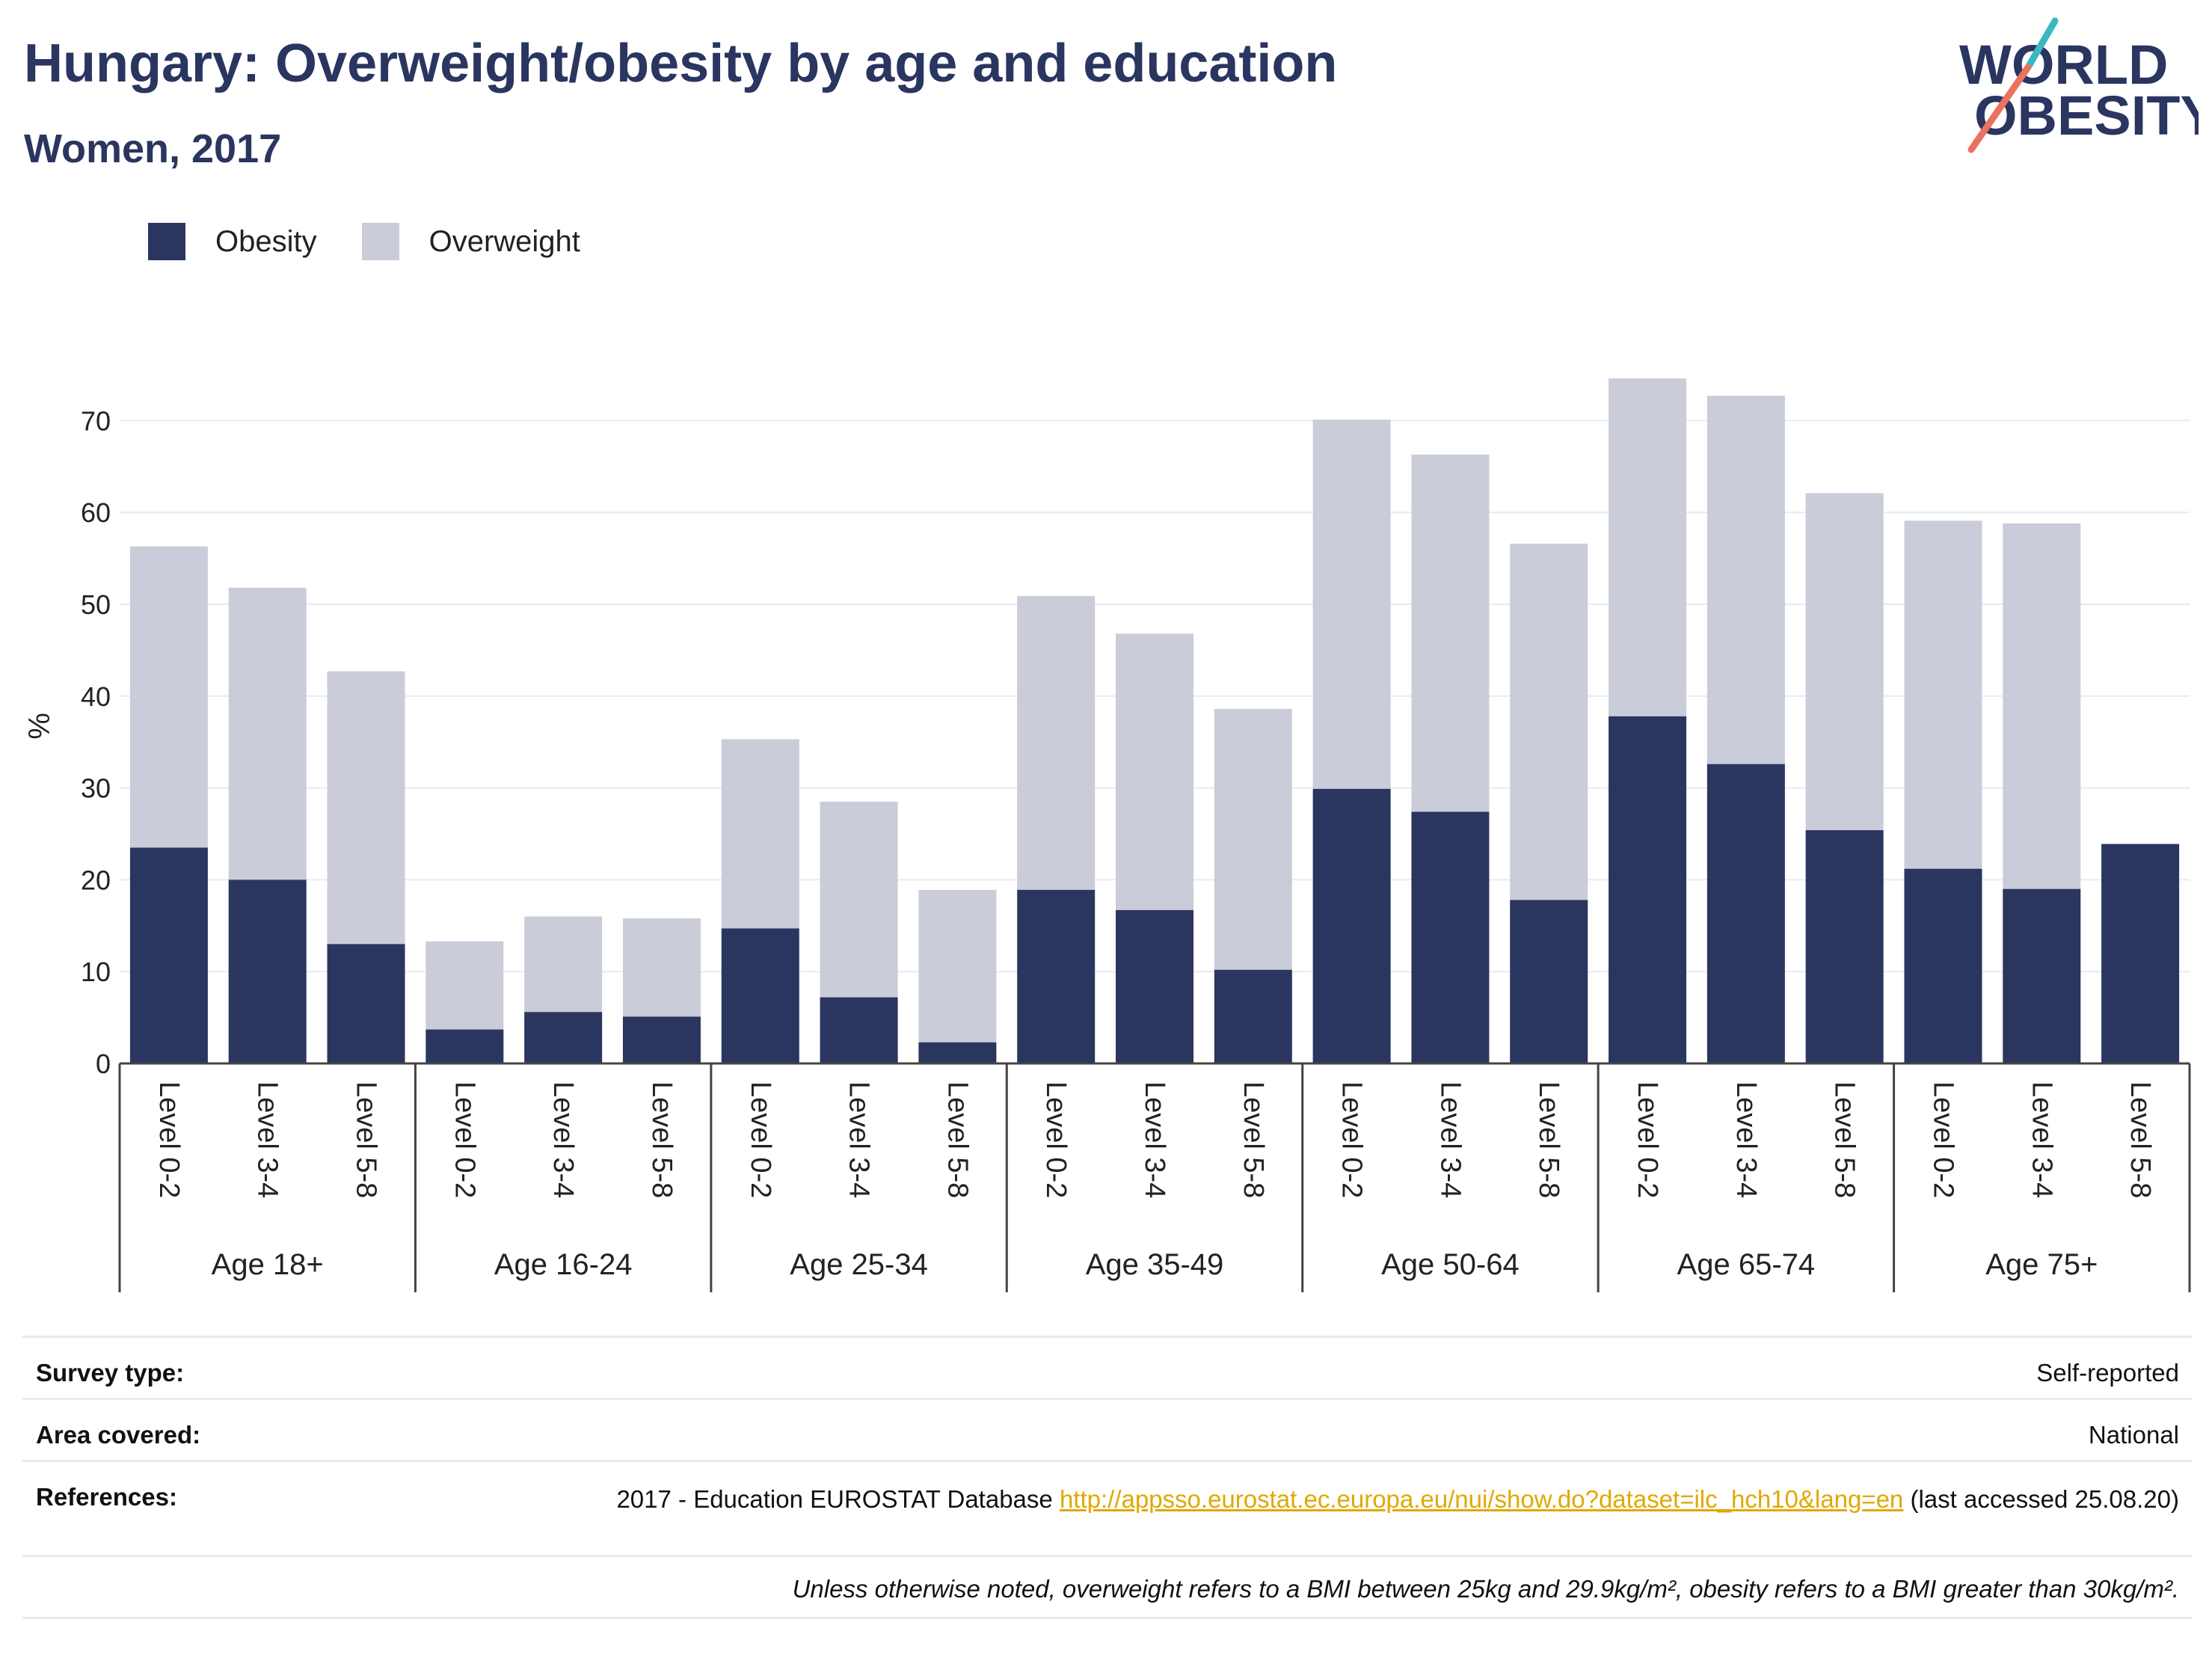  Describe the element at coordinates (1107, 1367) in the screenshot. I see `info-row-survey-type: Survey type: Self-reported` at that location.